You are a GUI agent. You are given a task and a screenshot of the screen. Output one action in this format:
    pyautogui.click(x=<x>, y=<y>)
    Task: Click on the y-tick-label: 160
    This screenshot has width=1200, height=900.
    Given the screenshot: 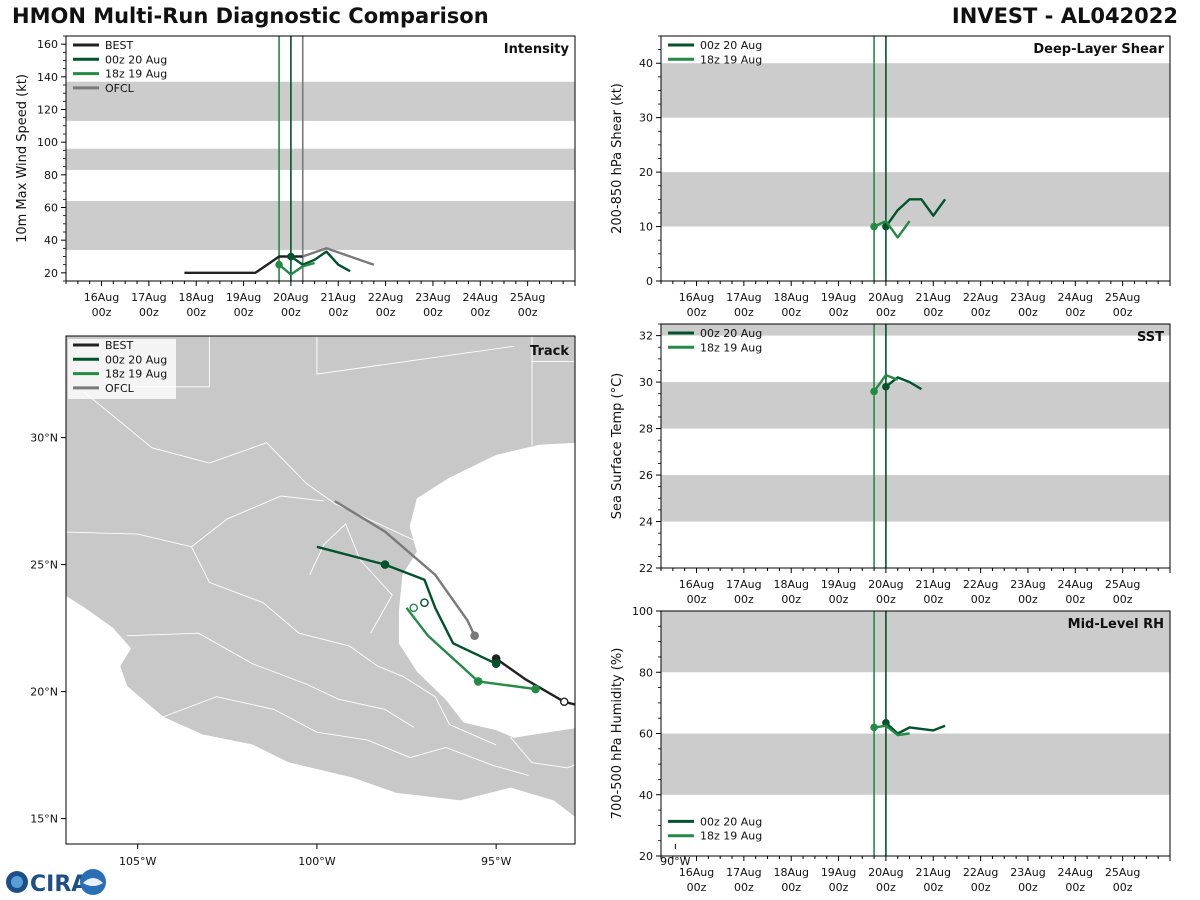 What is the action you would take?
    pyautogui.click(x=47, y=44)
    